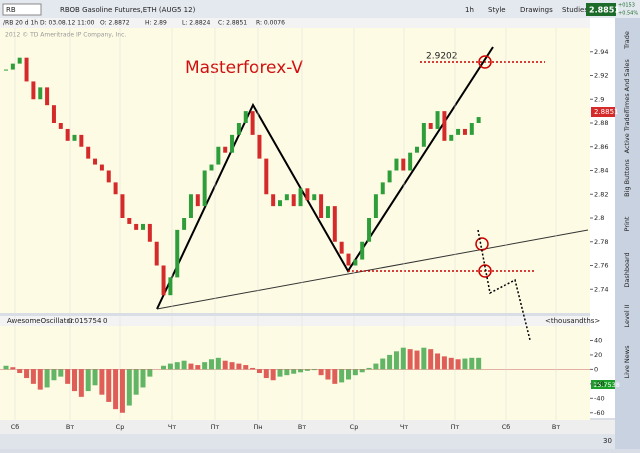 The width and height of the screenshot is (640, 453). Describe the element at coordinates (627, 315) in the screenshot. I see `side-tab: Level II` at that location.